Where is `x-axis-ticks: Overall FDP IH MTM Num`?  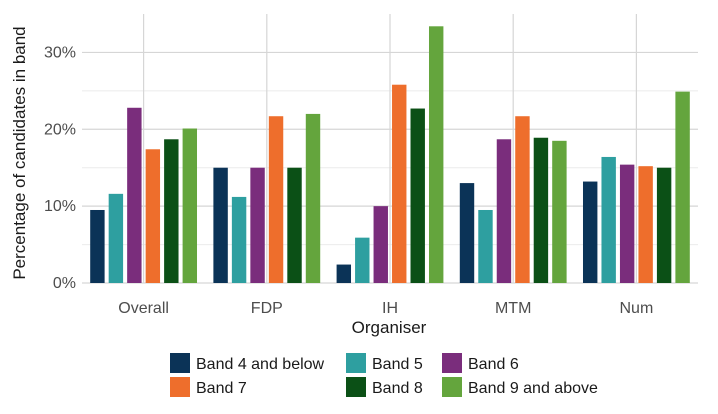
x-axis-ticks: Overall FDP IH MTM Num is located at coordinates (385, 308).